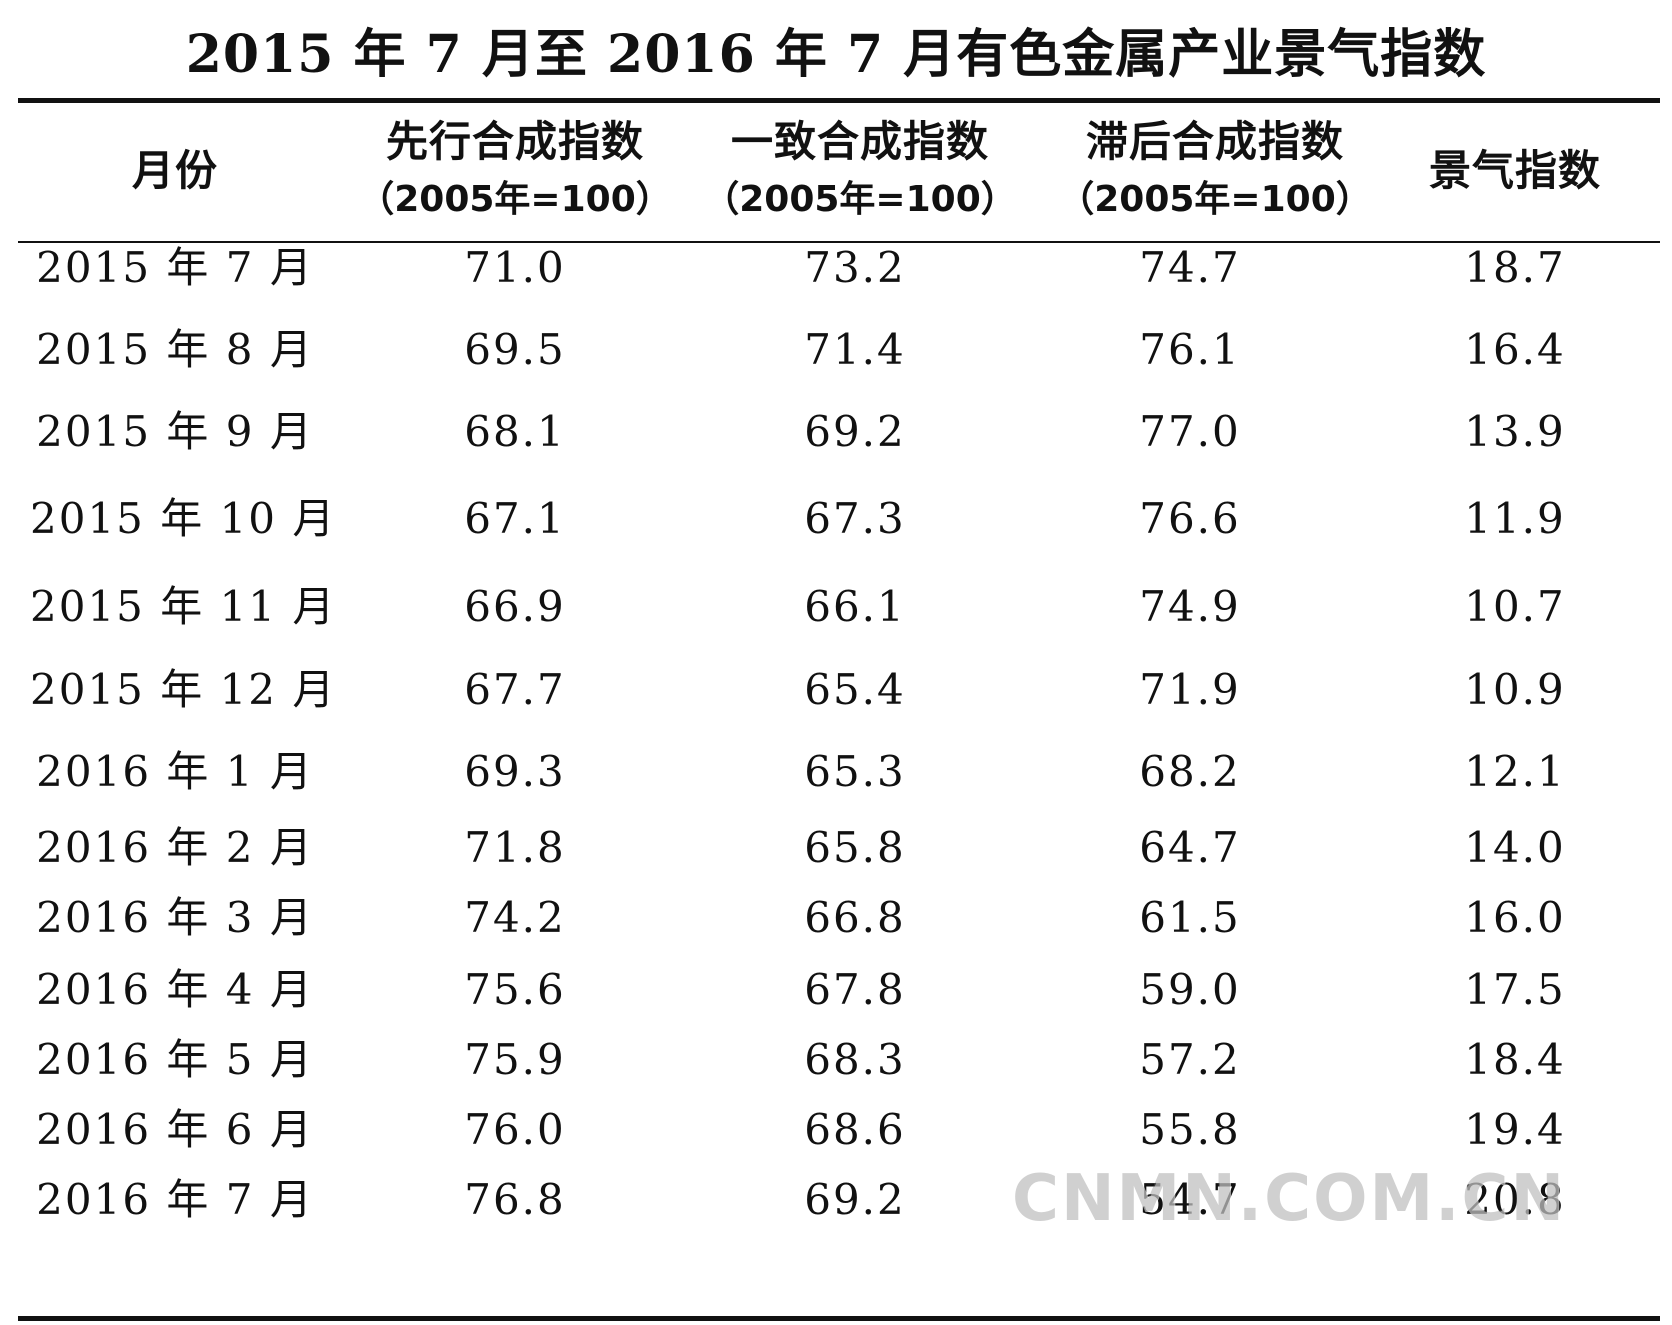  I want to click on leading-index-cell: 67.1, so click(515, 518).